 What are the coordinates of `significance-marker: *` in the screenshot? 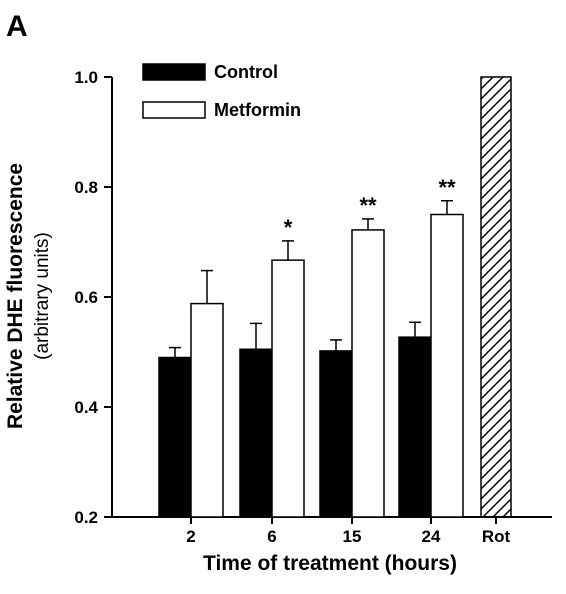 It's located at (288, 227).